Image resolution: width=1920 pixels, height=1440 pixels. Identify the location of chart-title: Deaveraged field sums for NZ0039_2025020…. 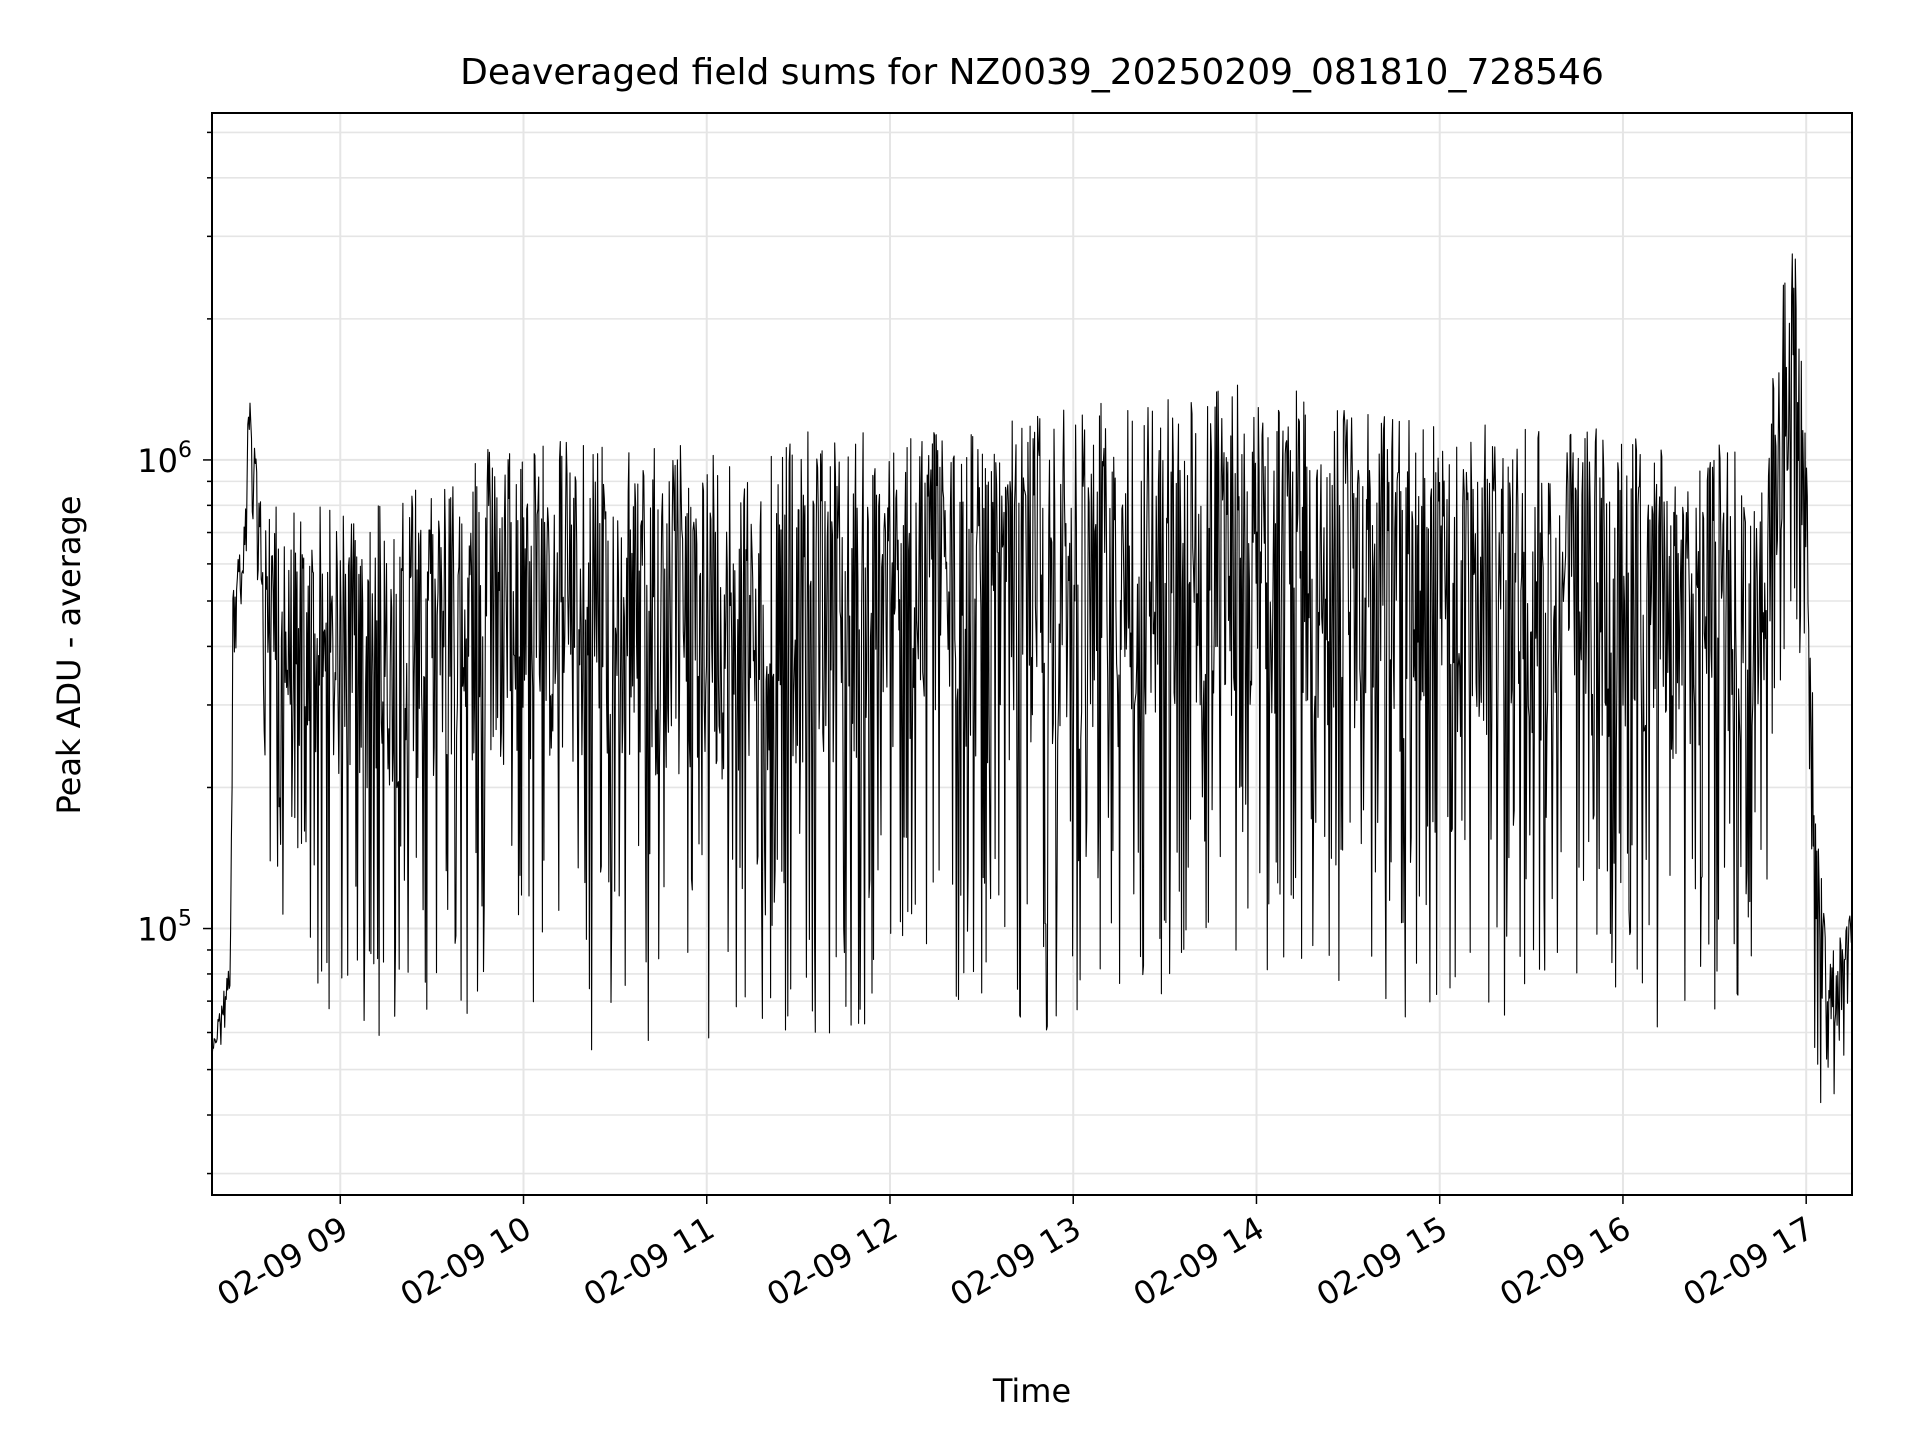
(1032, 72).